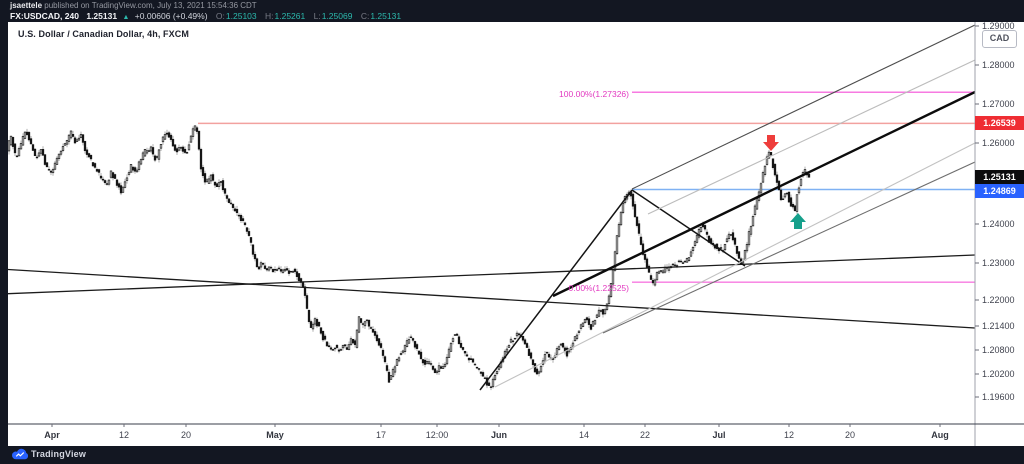 Image resolution: width=1024 pixels, height=464 pixels. What do you see at coordinates (317, 16) in the screenshot?
I see `low-label: L:` at bounding box center [317, 16].